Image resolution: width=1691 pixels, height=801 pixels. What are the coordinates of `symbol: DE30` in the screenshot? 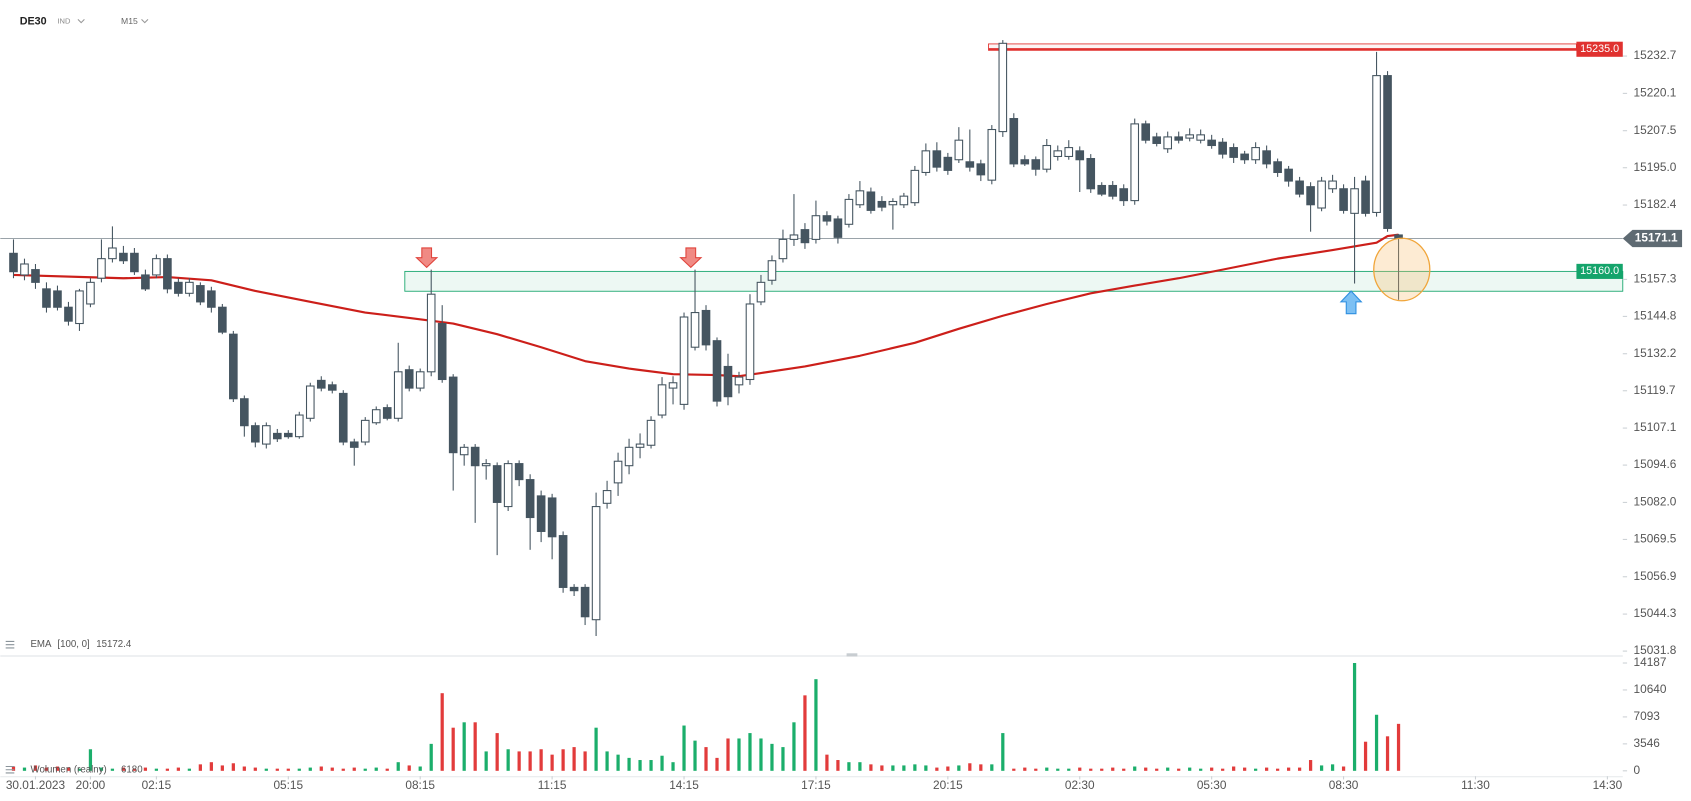 It's located at (33, 21).